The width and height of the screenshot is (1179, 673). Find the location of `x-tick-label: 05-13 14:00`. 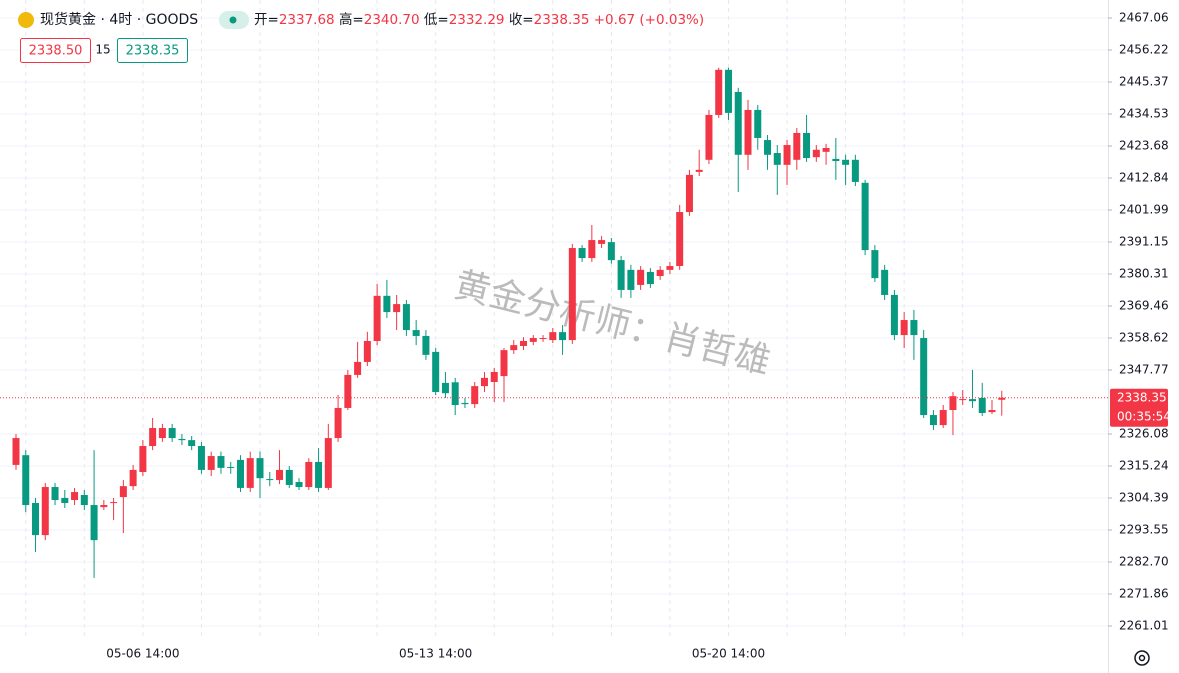

x-tick-label: 05-13 14:00 is located at coordinates (435, 654).